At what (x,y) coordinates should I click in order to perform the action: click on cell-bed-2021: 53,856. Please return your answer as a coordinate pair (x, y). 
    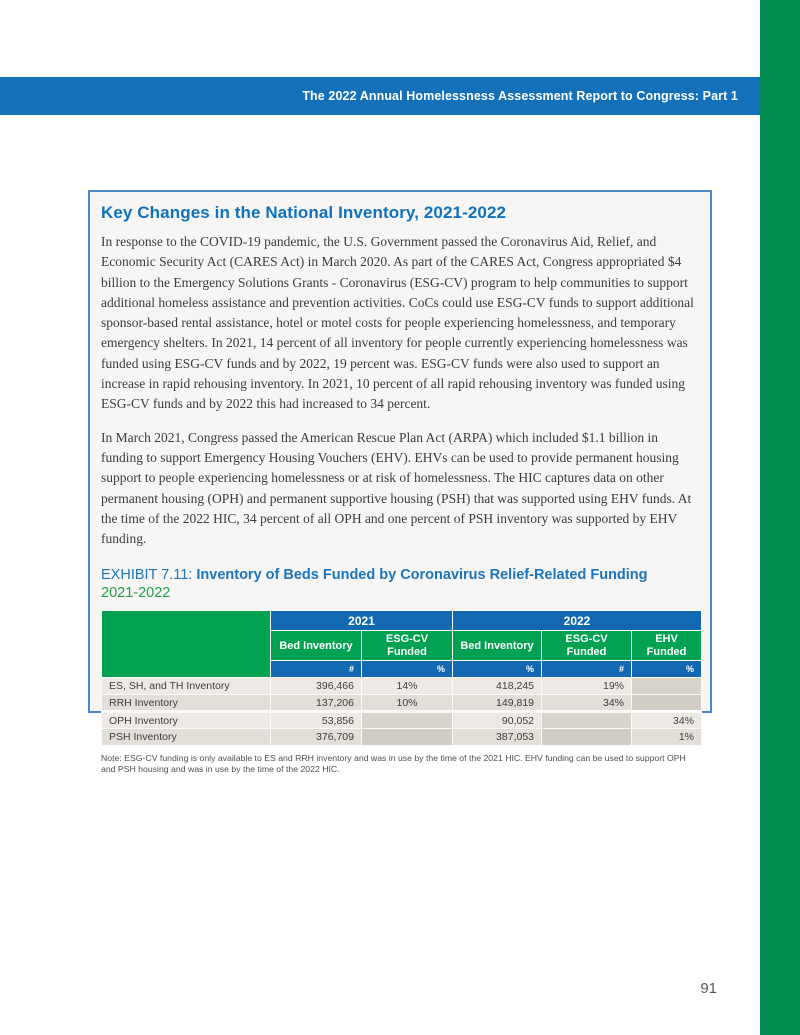
    Looking at the image, I should click on (316, 720).